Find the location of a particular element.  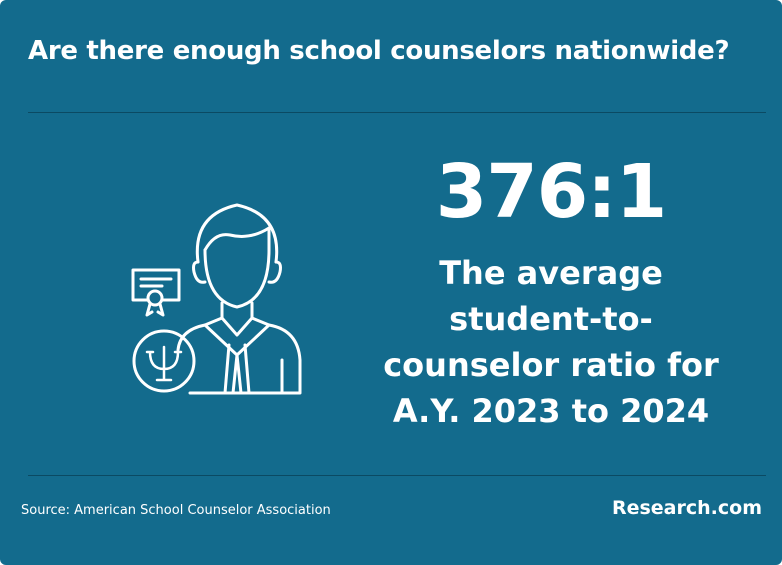

ratio-stat: 376:1 is located at coordinates (551, 192).